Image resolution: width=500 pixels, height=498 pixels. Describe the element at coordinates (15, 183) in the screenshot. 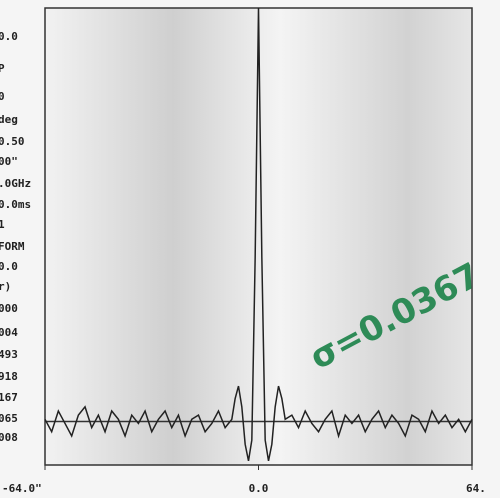

I see `side-label: .0GHz` at that location.